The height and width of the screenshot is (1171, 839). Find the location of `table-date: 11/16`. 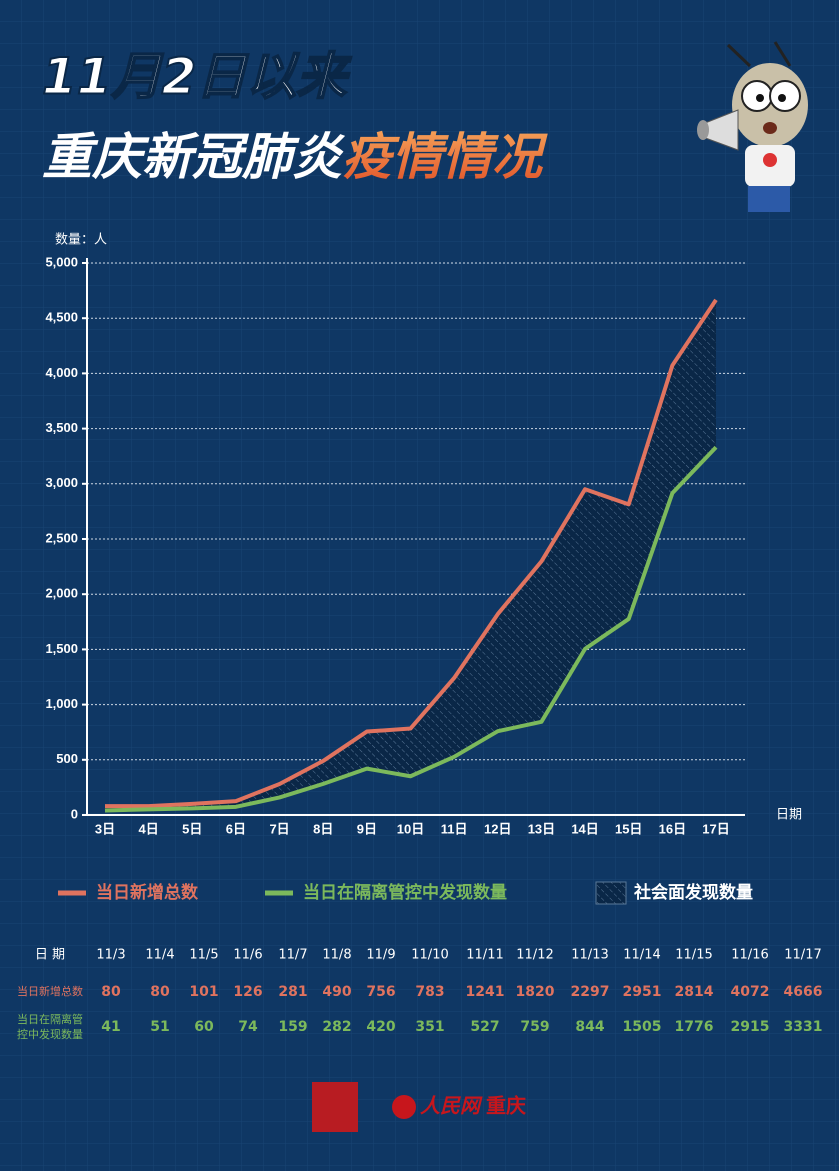

table-date: 11/16 is located at coordinates (749, 955).